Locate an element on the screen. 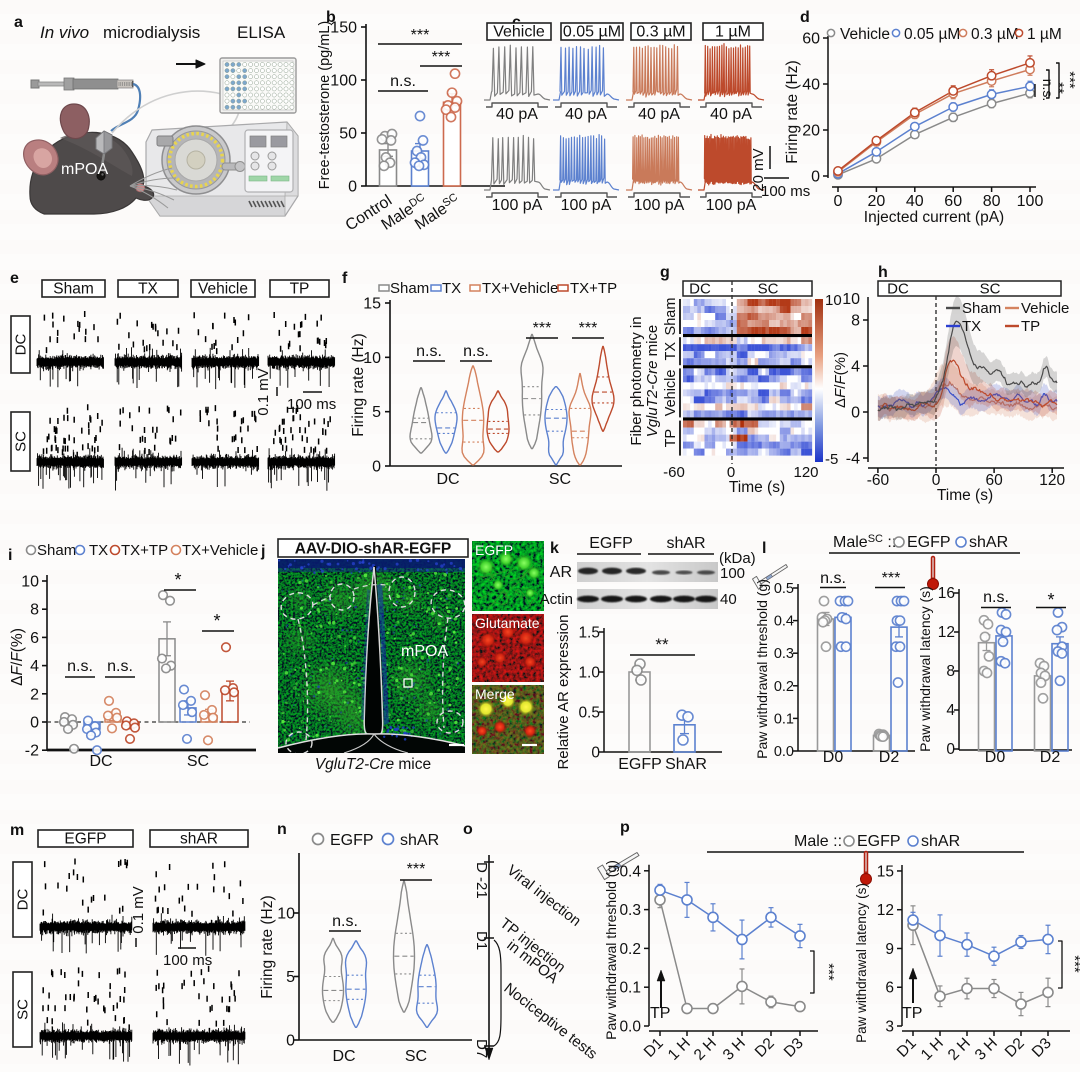  svg-text: 1.0 is located at coordinates (589, 673).